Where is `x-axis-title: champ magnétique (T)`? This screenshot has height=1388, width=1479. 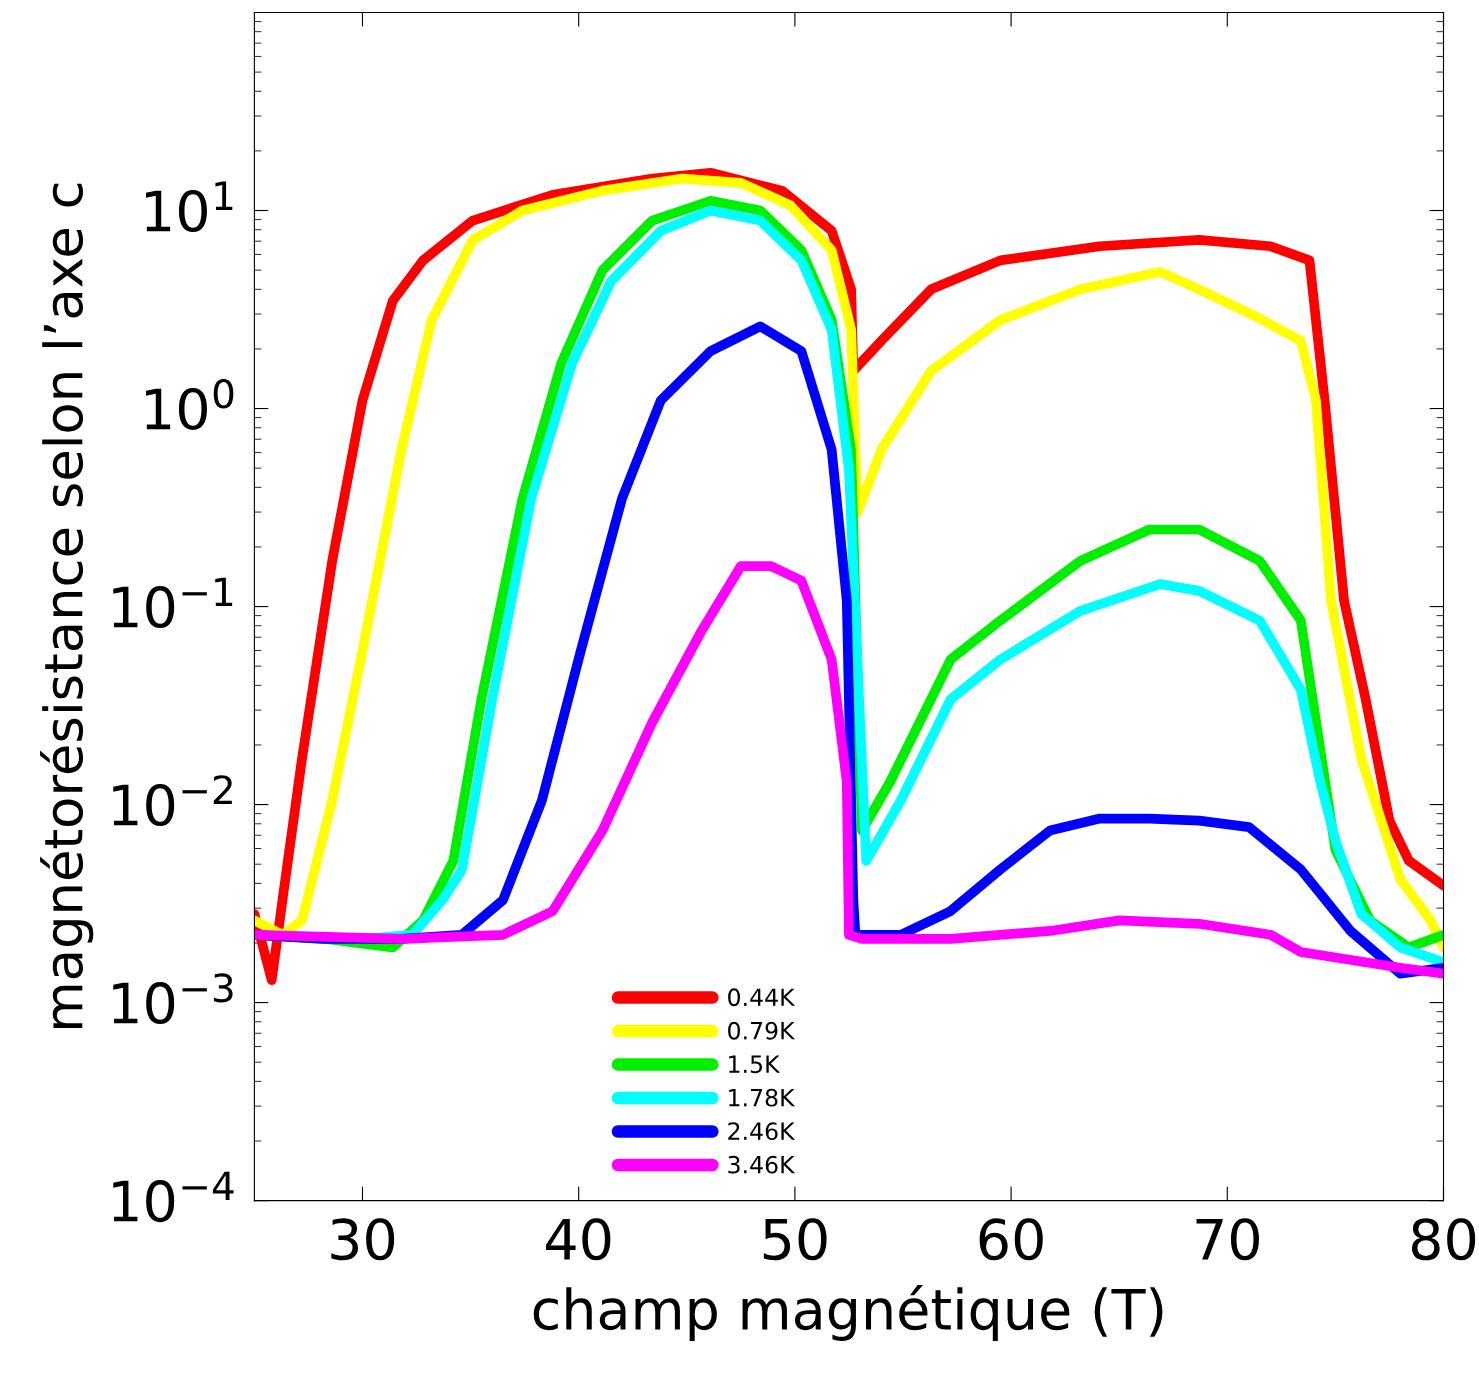 x-axis-title: champ magnétique (T) is located at coordinates (848, 1312).